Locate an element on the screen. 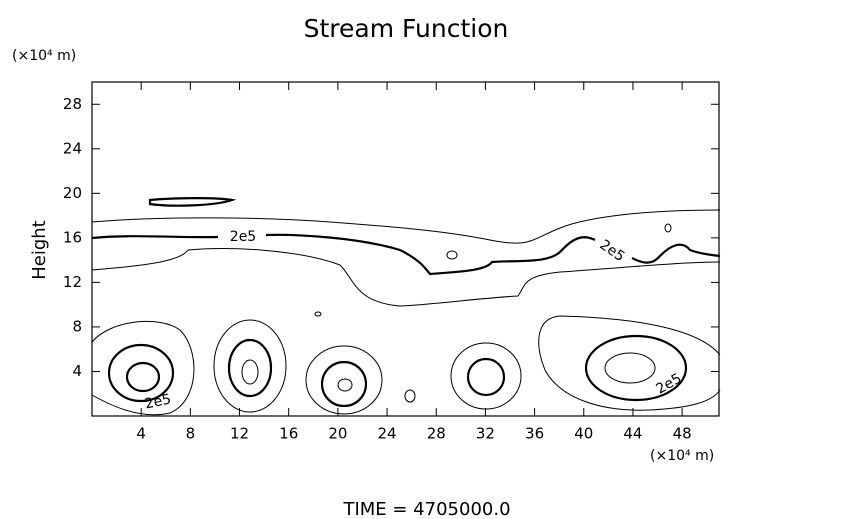 Image resolution: width=854 pixels, height=519 pixels. y-tick-label: 16 is located at coordinates (72, 237).